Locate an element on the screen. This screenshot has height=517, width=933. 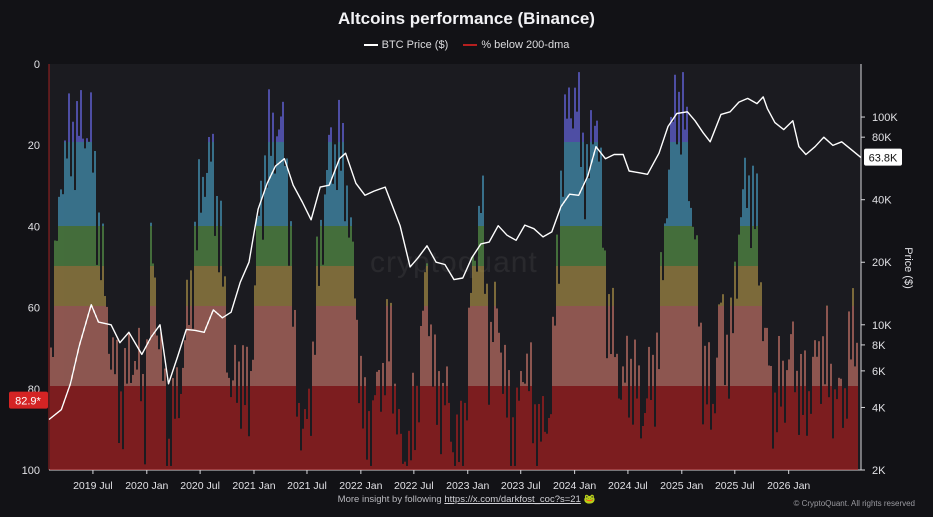
left-axis-tick-label: 100 is located at coordinates (31, 471).